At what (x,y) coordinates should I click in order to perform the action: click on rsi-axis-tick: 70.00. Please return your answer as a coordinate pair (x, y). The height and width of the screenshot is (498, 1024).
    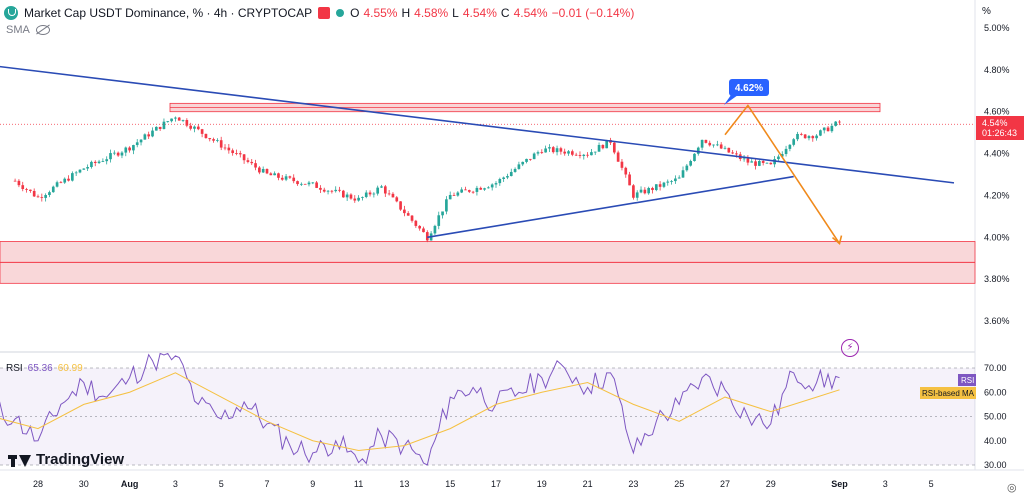
    Looking at the image, I should click on (995, 368).